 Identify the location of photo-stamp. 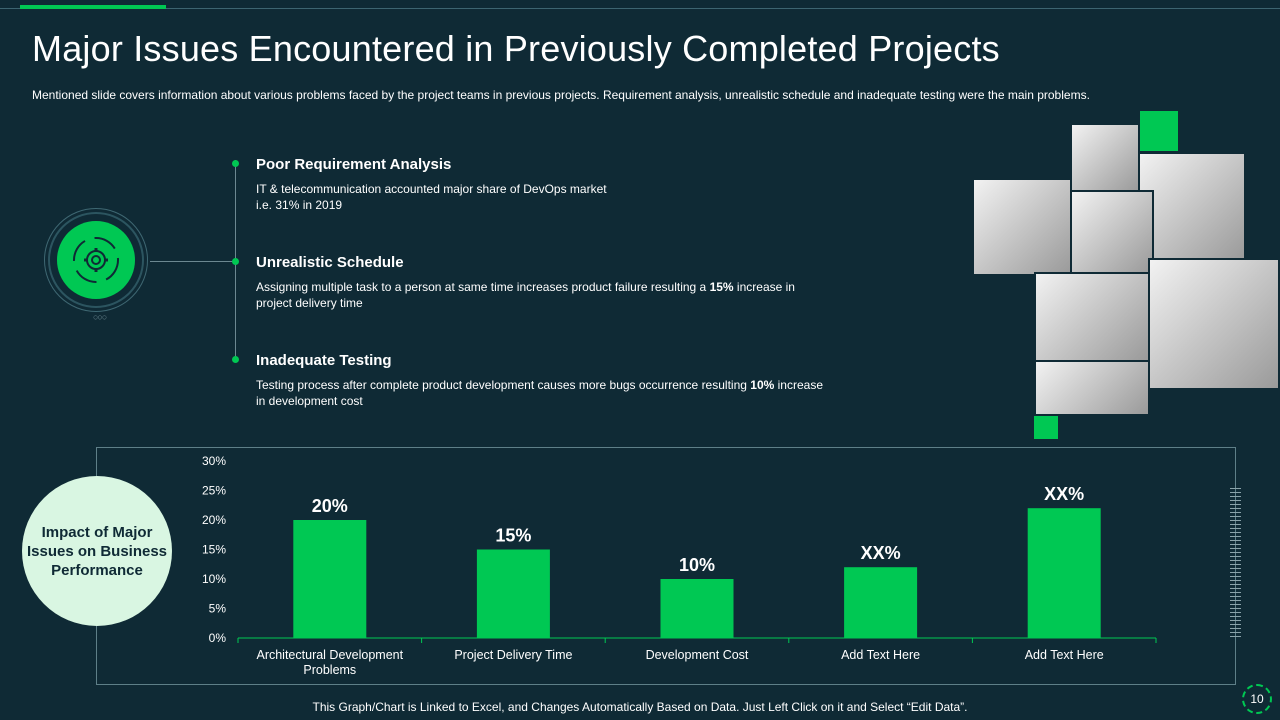
(1092, 388).